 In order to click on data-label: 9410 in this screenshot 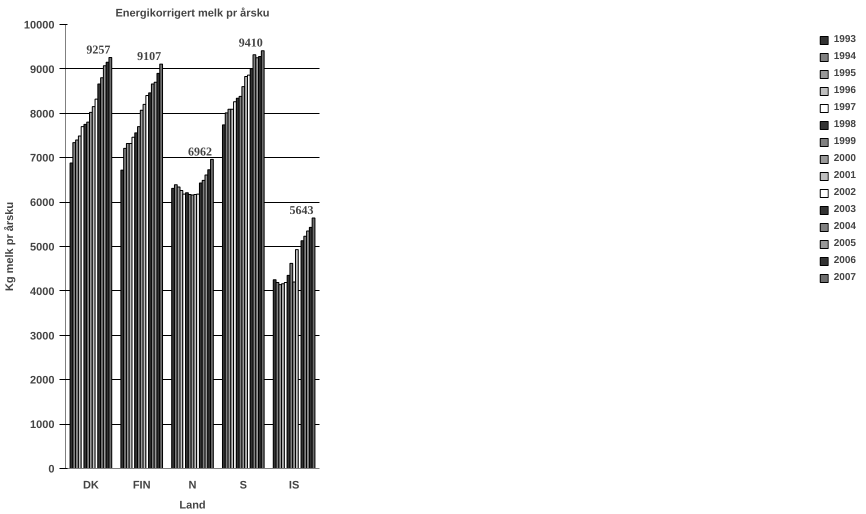, I will do `click(250, 43)`.